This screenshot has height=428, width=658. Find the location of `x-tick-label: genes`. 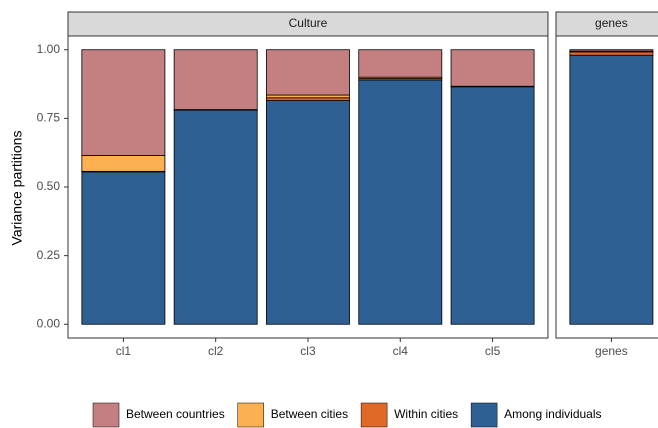

x-tick-label: genes is located at coordinates (611, 351).